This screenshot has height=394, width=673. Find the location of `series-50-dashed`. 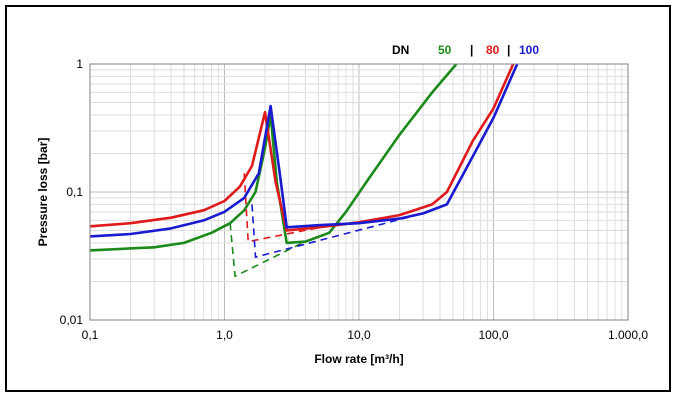

series-50-dashed is located at coordinates (266, 250).